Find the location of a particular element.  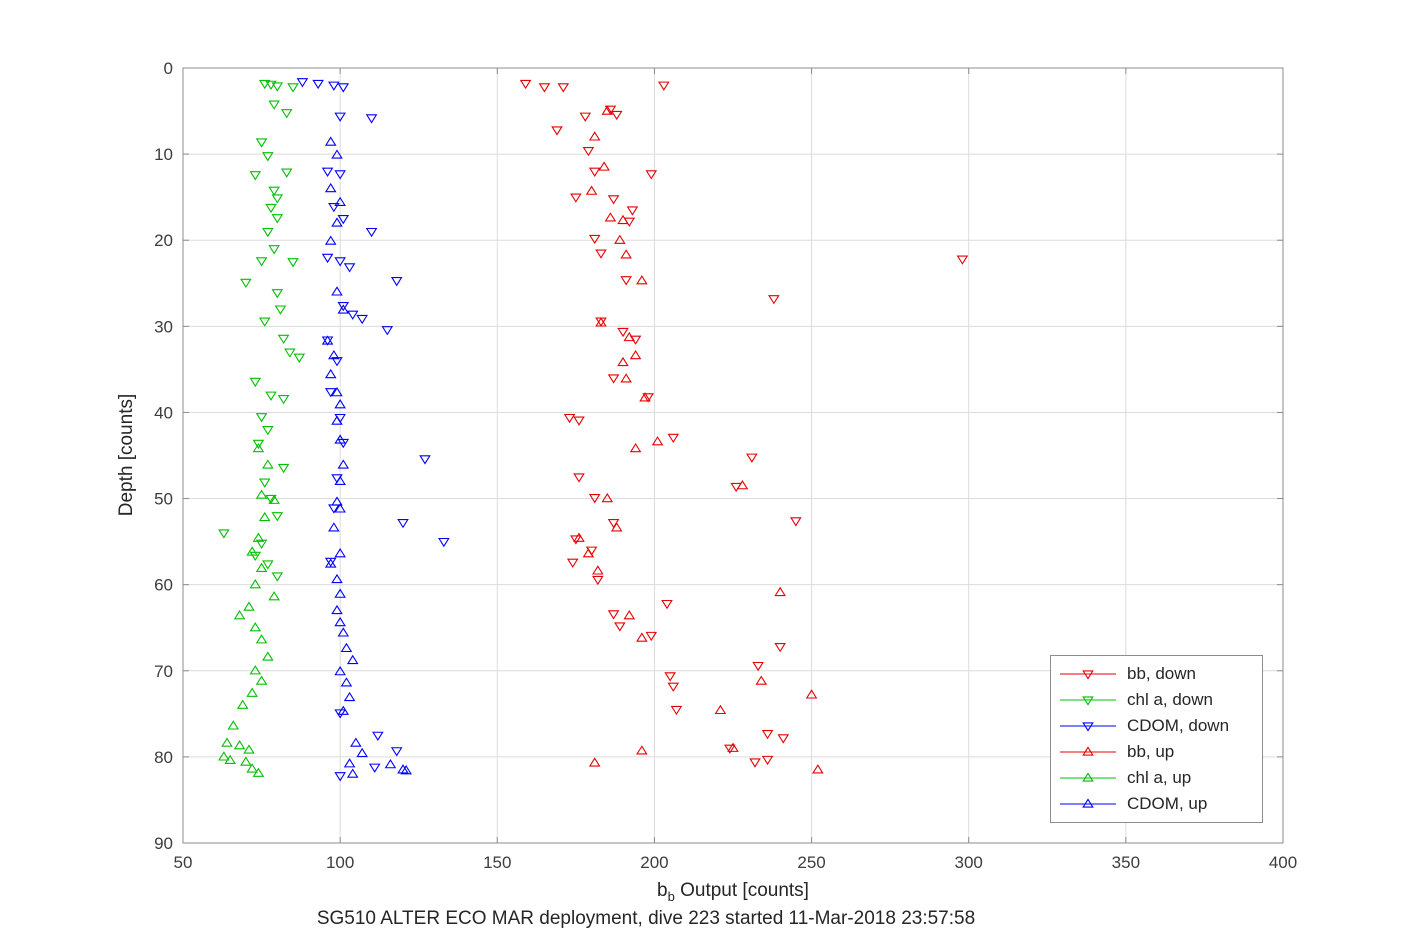

legend-item: bb, down is located at coordinates (1156, 674).